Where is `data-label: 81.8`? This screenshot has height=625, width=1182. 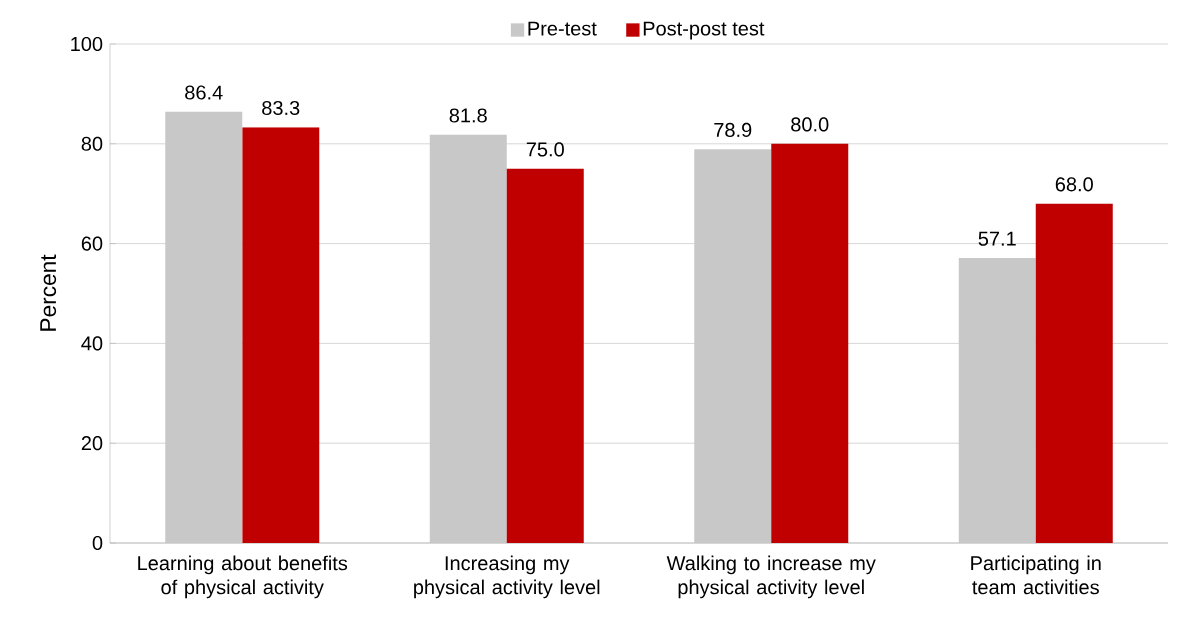 data-label: 81.8 is located at coordinates (468, 115).